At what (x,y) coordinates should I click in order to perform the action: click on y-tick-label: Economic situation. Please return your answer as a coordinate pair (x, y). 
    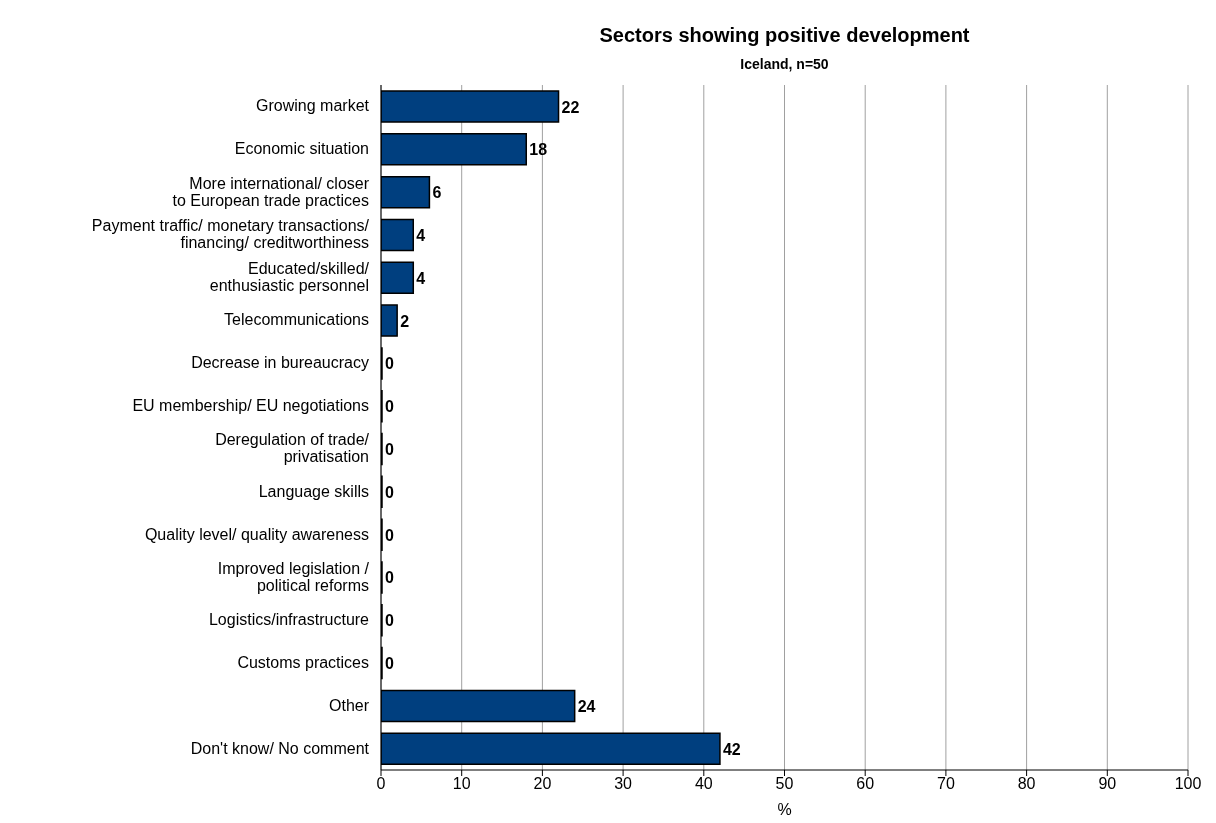
    Looking at the image, I should click on (301, 149).